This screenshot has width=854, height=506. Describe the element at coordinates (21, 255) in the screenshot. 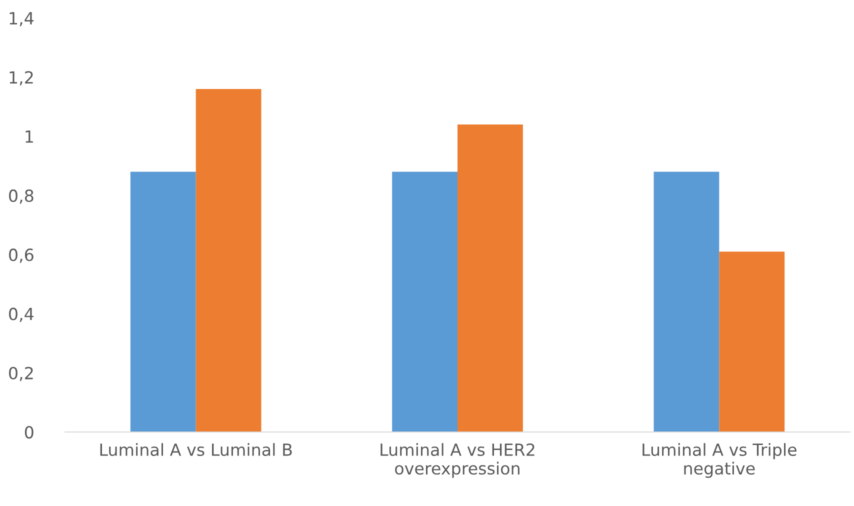

I see `y-tick-label: 0,6` at that location.